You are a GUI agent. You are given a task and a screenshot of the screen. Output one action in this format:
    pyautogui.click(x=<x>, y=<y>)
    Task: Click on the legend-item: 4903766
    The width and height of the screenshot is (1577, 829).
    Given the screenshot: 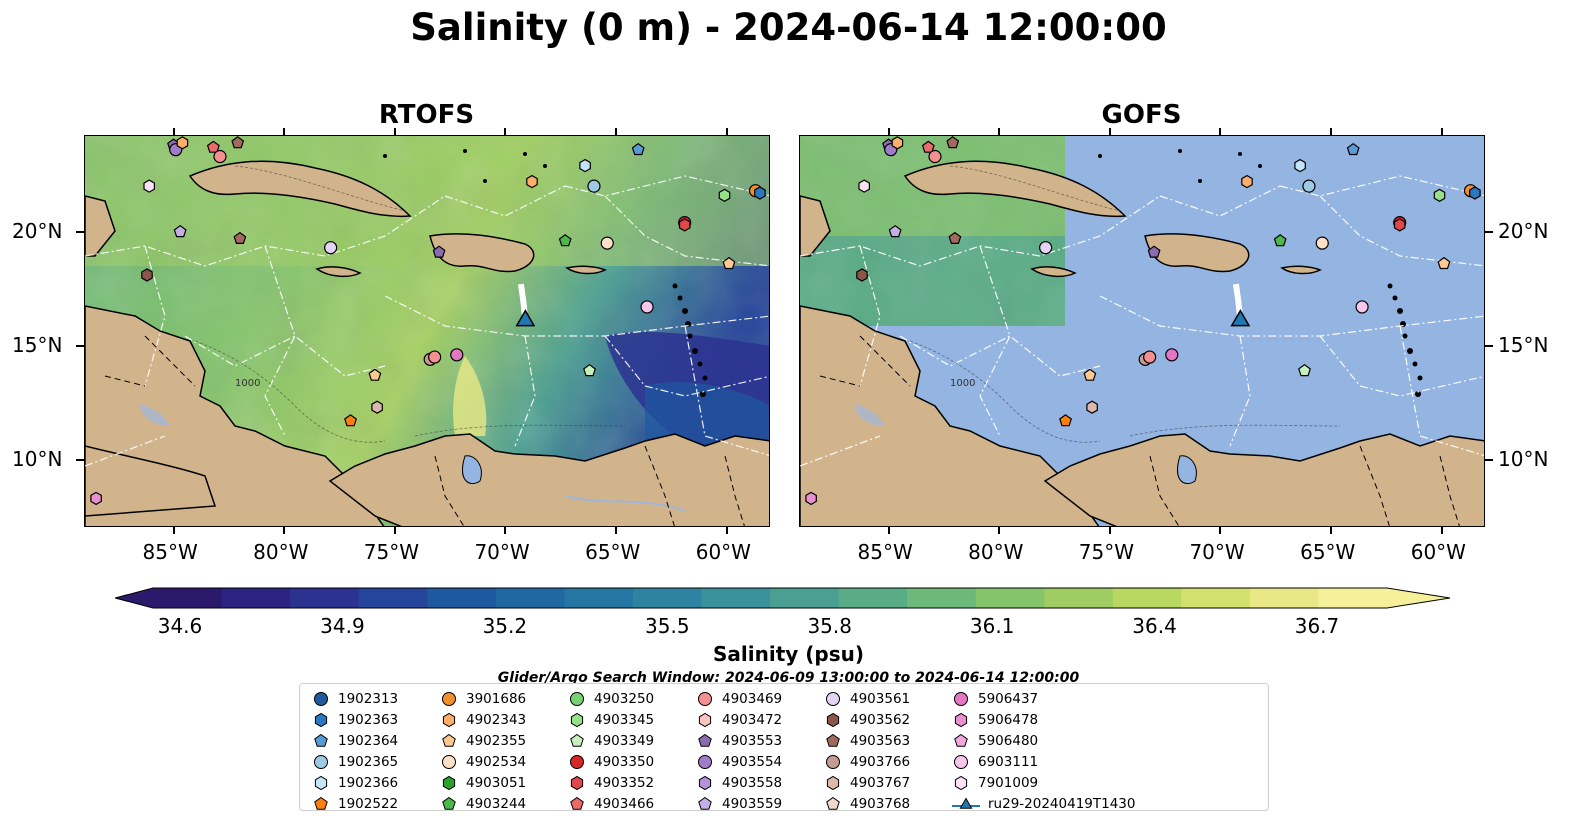 What is the action you would take?
    pyautogui.click(x=867, y=761)
    